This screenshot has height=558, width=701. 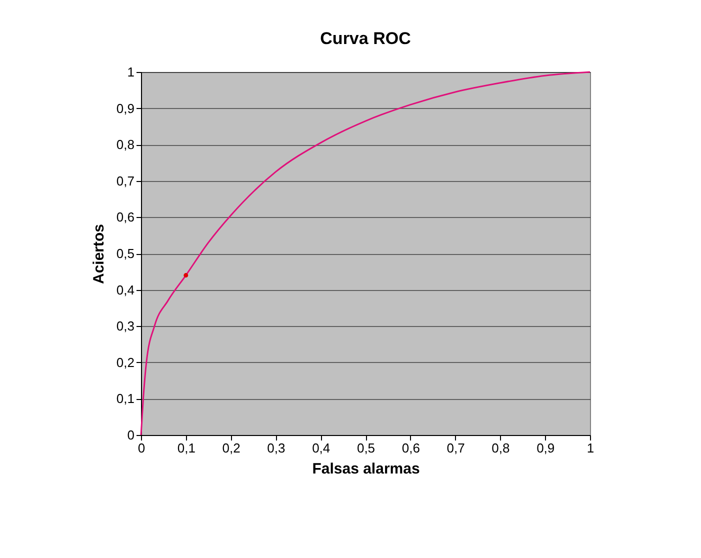 What do you see at coordinates (590, 448) in the screenshot?
I see `x-tick-label: 1` at bounding box center [590, 448].